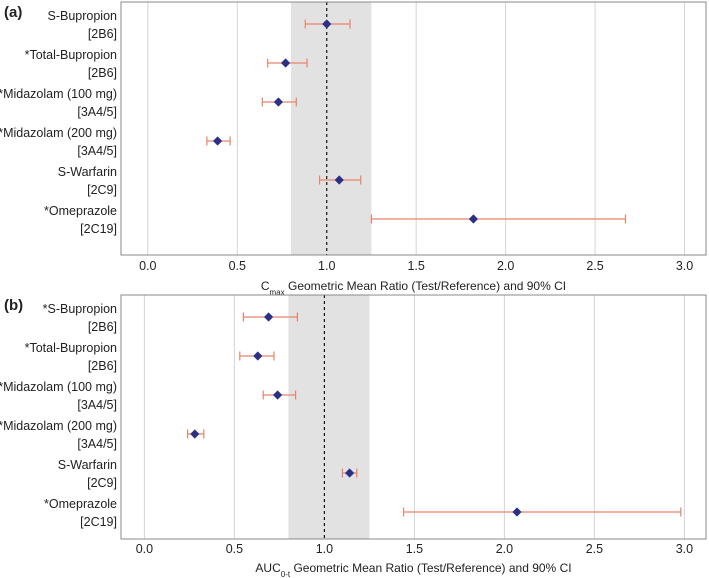  I want to click on row-label-drug: S-Bupropion, so click(83, 16).